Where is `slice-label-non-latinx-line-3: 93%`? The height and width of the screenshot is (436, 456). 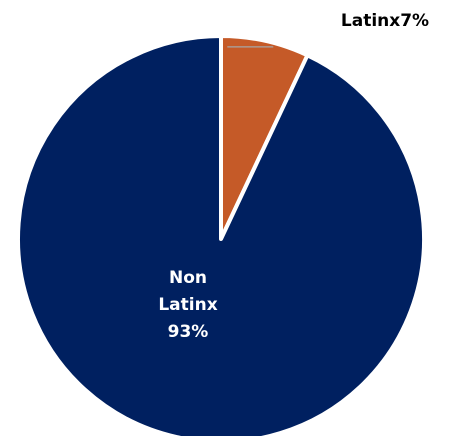 slice-label-non-latinx-line-3: 93% is located at coordinates (188, 332).